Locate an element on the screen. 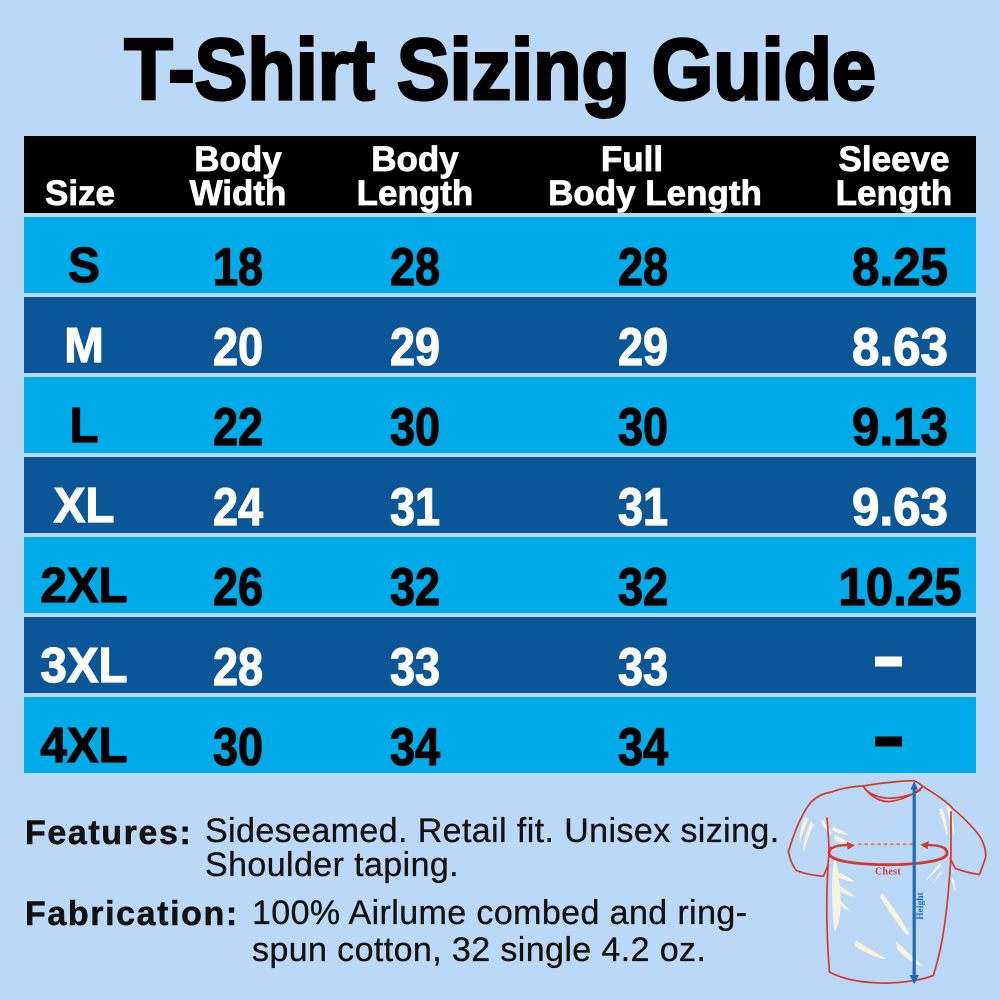  svg-text: Height is located at coordinates (921, 905).